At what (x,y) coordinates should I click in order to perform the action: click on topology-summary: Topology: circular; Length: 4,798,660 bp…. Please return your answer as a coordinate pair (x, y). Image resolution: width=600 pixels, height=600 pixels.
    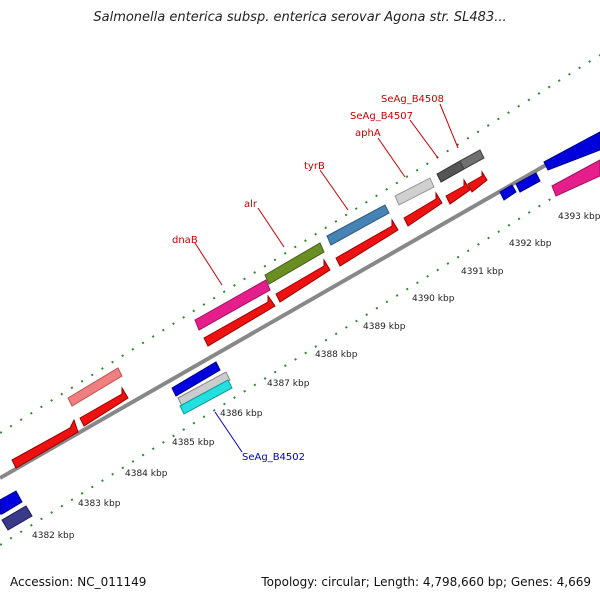
    Looking at the image, I should click on (426, 582).